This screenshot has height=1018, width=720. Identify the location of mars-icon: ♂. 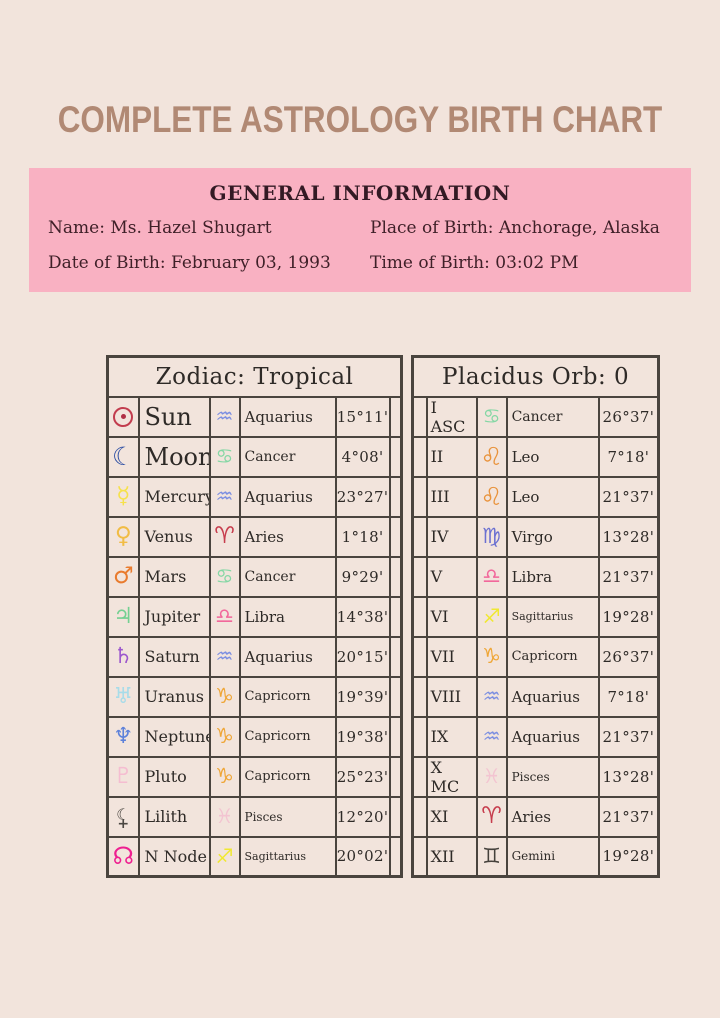
(123, 576).